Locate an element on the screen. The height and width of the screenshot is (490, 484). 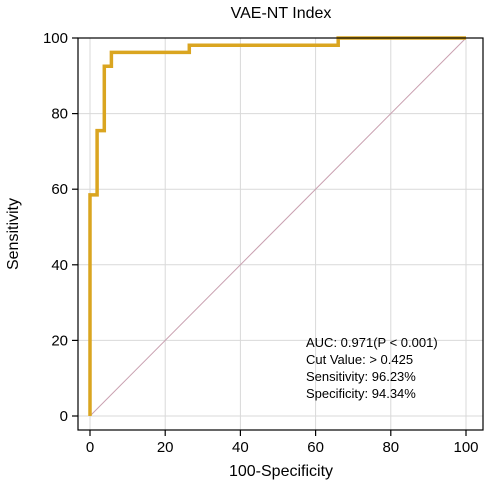
cut-value-annotation: Cut Value: > 0.425 is located at coordinates (359, 359).